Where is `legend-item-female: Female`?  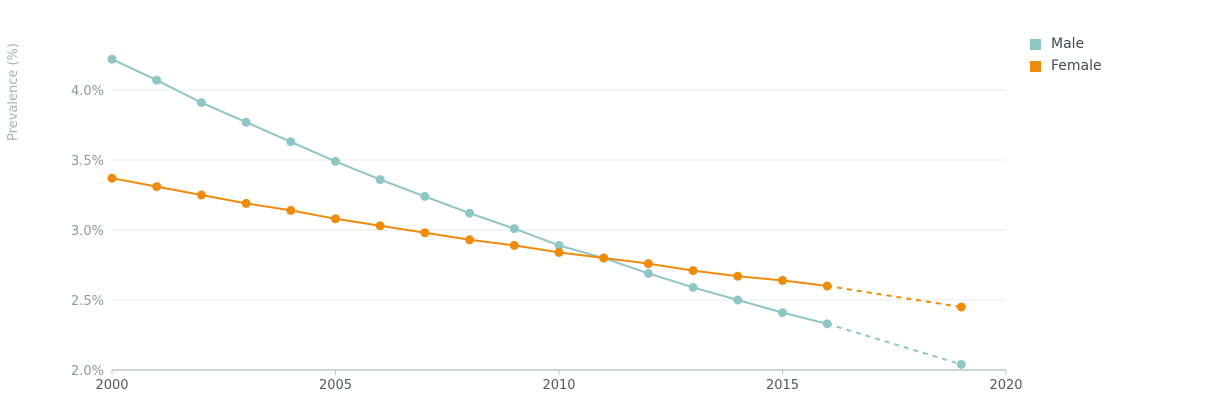
legend-item-female: Female is located at coordinates (1066, 66).